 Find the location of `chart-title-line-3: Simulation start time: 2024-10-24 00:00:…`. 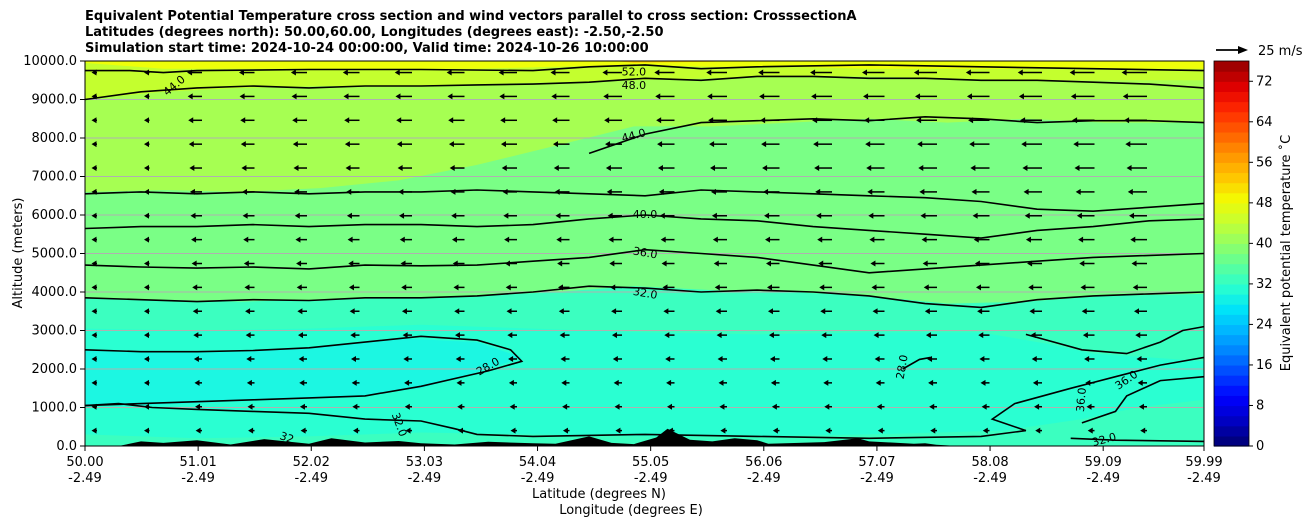

chart-title-line-3: Simulation start time: 2024-10-24 00:00:… is located at coordinates (367, 48).